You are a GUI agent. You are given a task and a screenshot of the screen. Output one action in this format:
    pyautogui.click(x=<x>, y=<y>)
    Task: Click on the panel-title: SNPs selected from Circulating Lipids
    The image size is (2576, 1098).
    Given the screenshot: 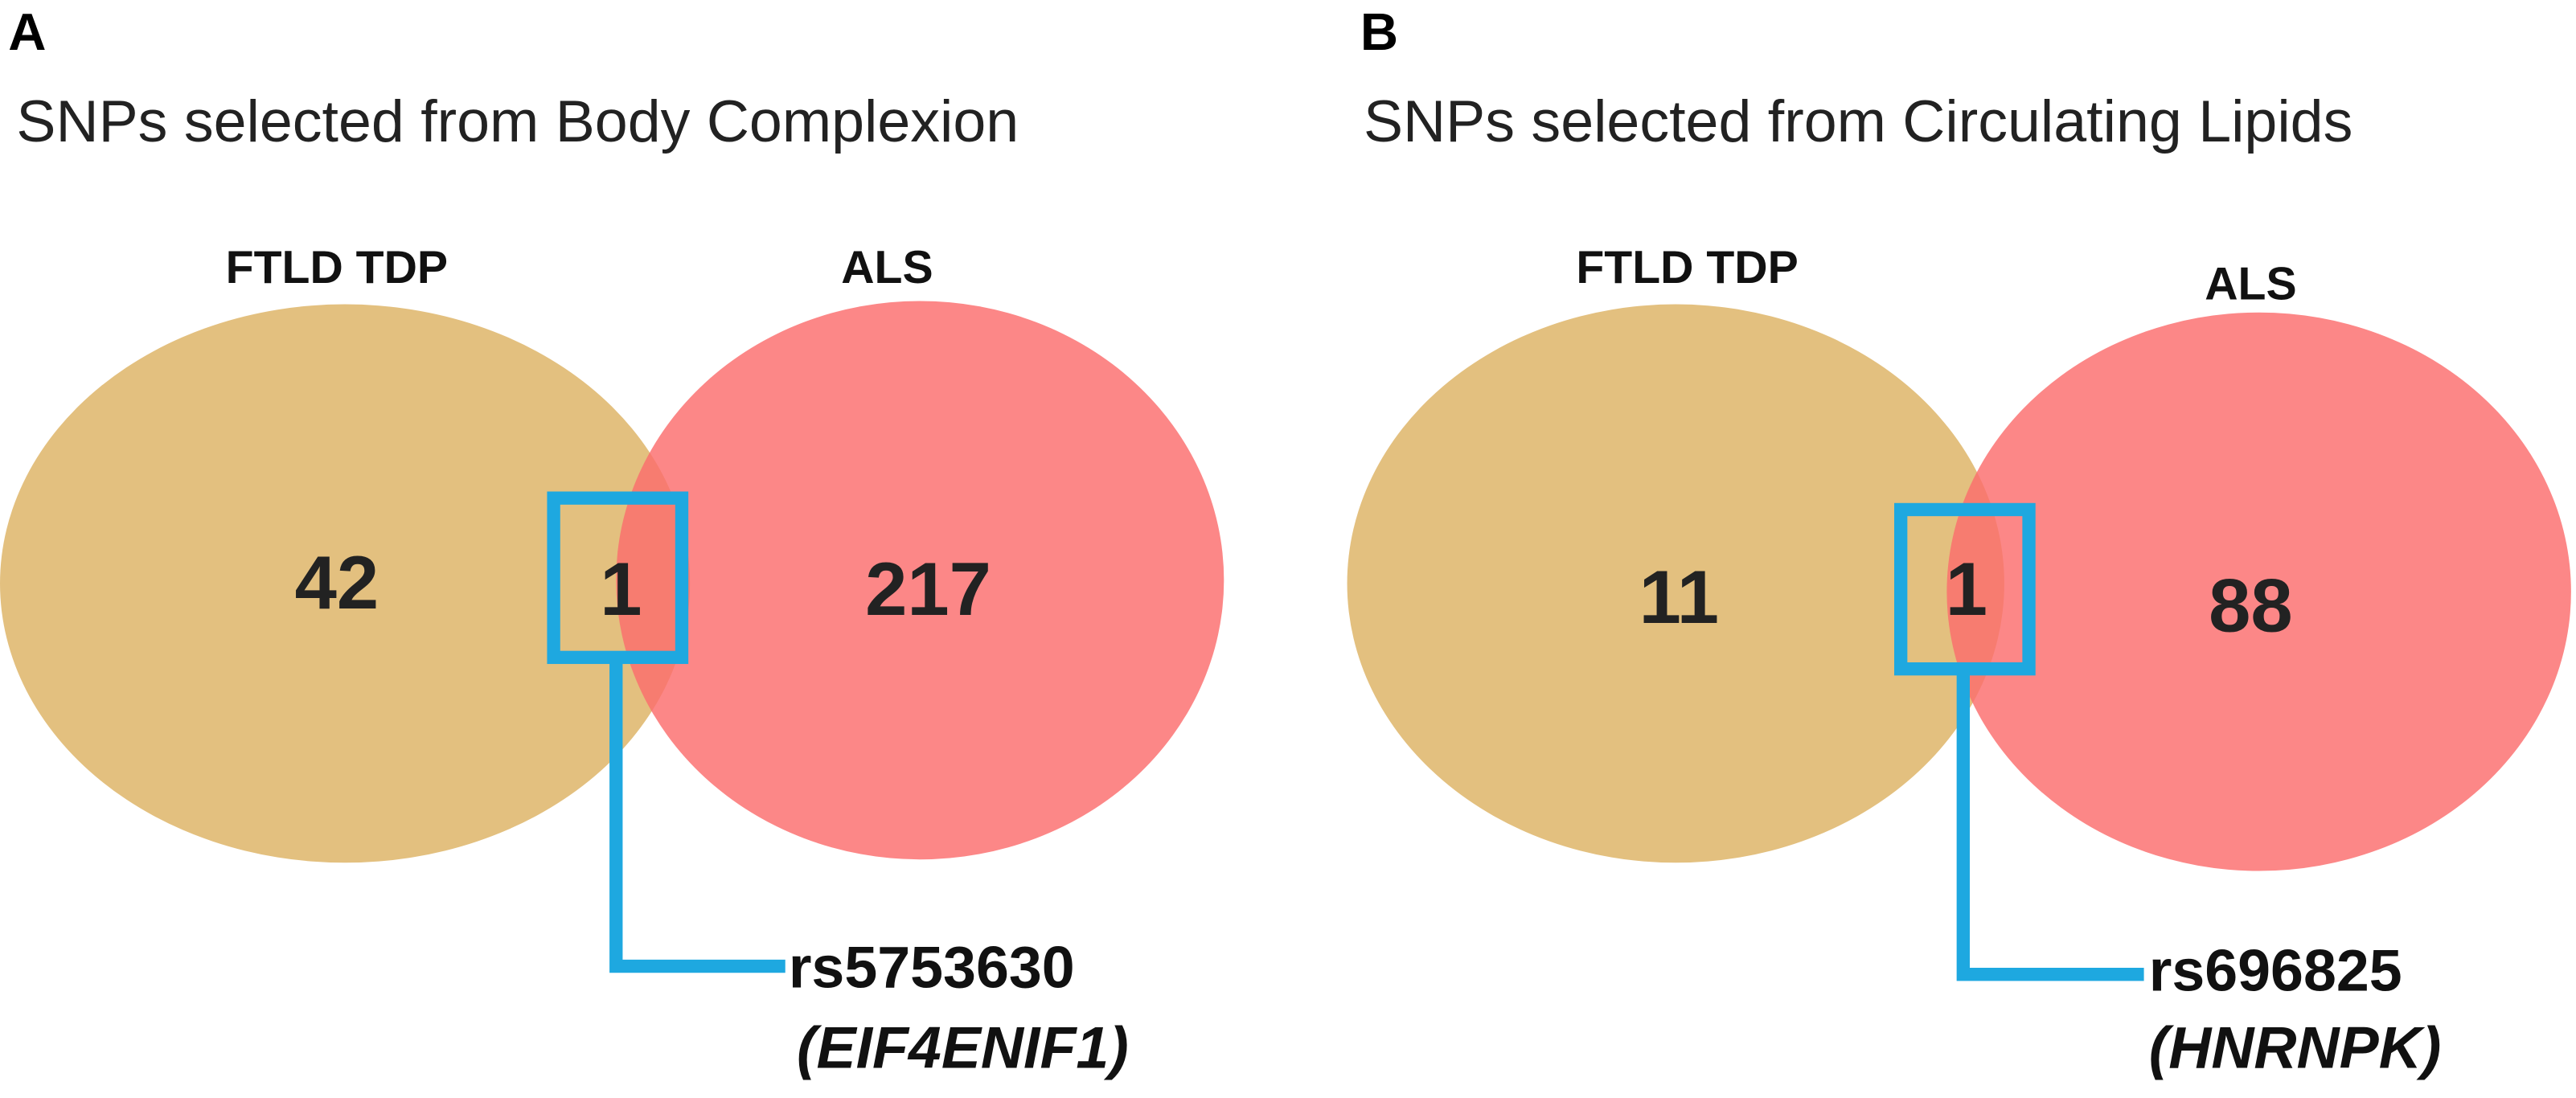 What is the action you would take?
    pyautogui.click(x=1858, y=121)
    